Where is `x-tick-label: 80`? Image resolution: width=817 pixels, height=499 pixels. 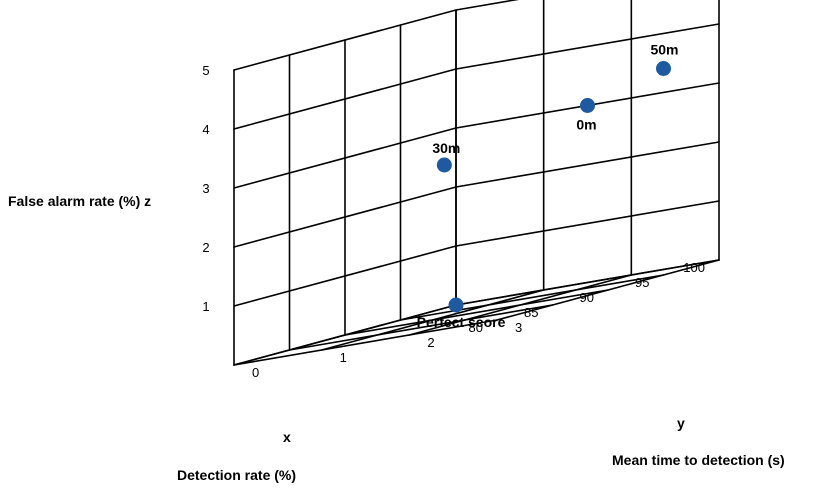
x-tick-label: 80 is located at coordinates (476, 327).